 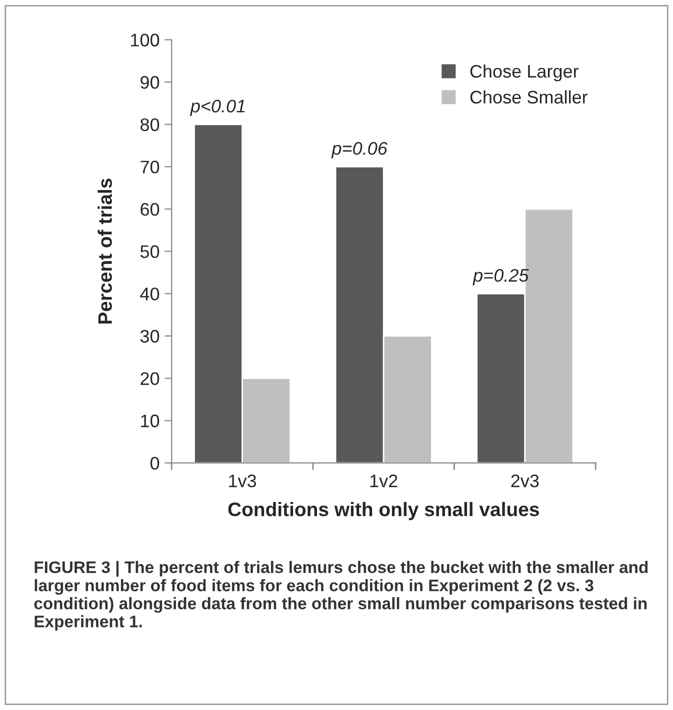 What do you see at coordinates (384, 481) in the screenshot?
I see `x-tick-label: 1v2` at bounding box center [384, 481].